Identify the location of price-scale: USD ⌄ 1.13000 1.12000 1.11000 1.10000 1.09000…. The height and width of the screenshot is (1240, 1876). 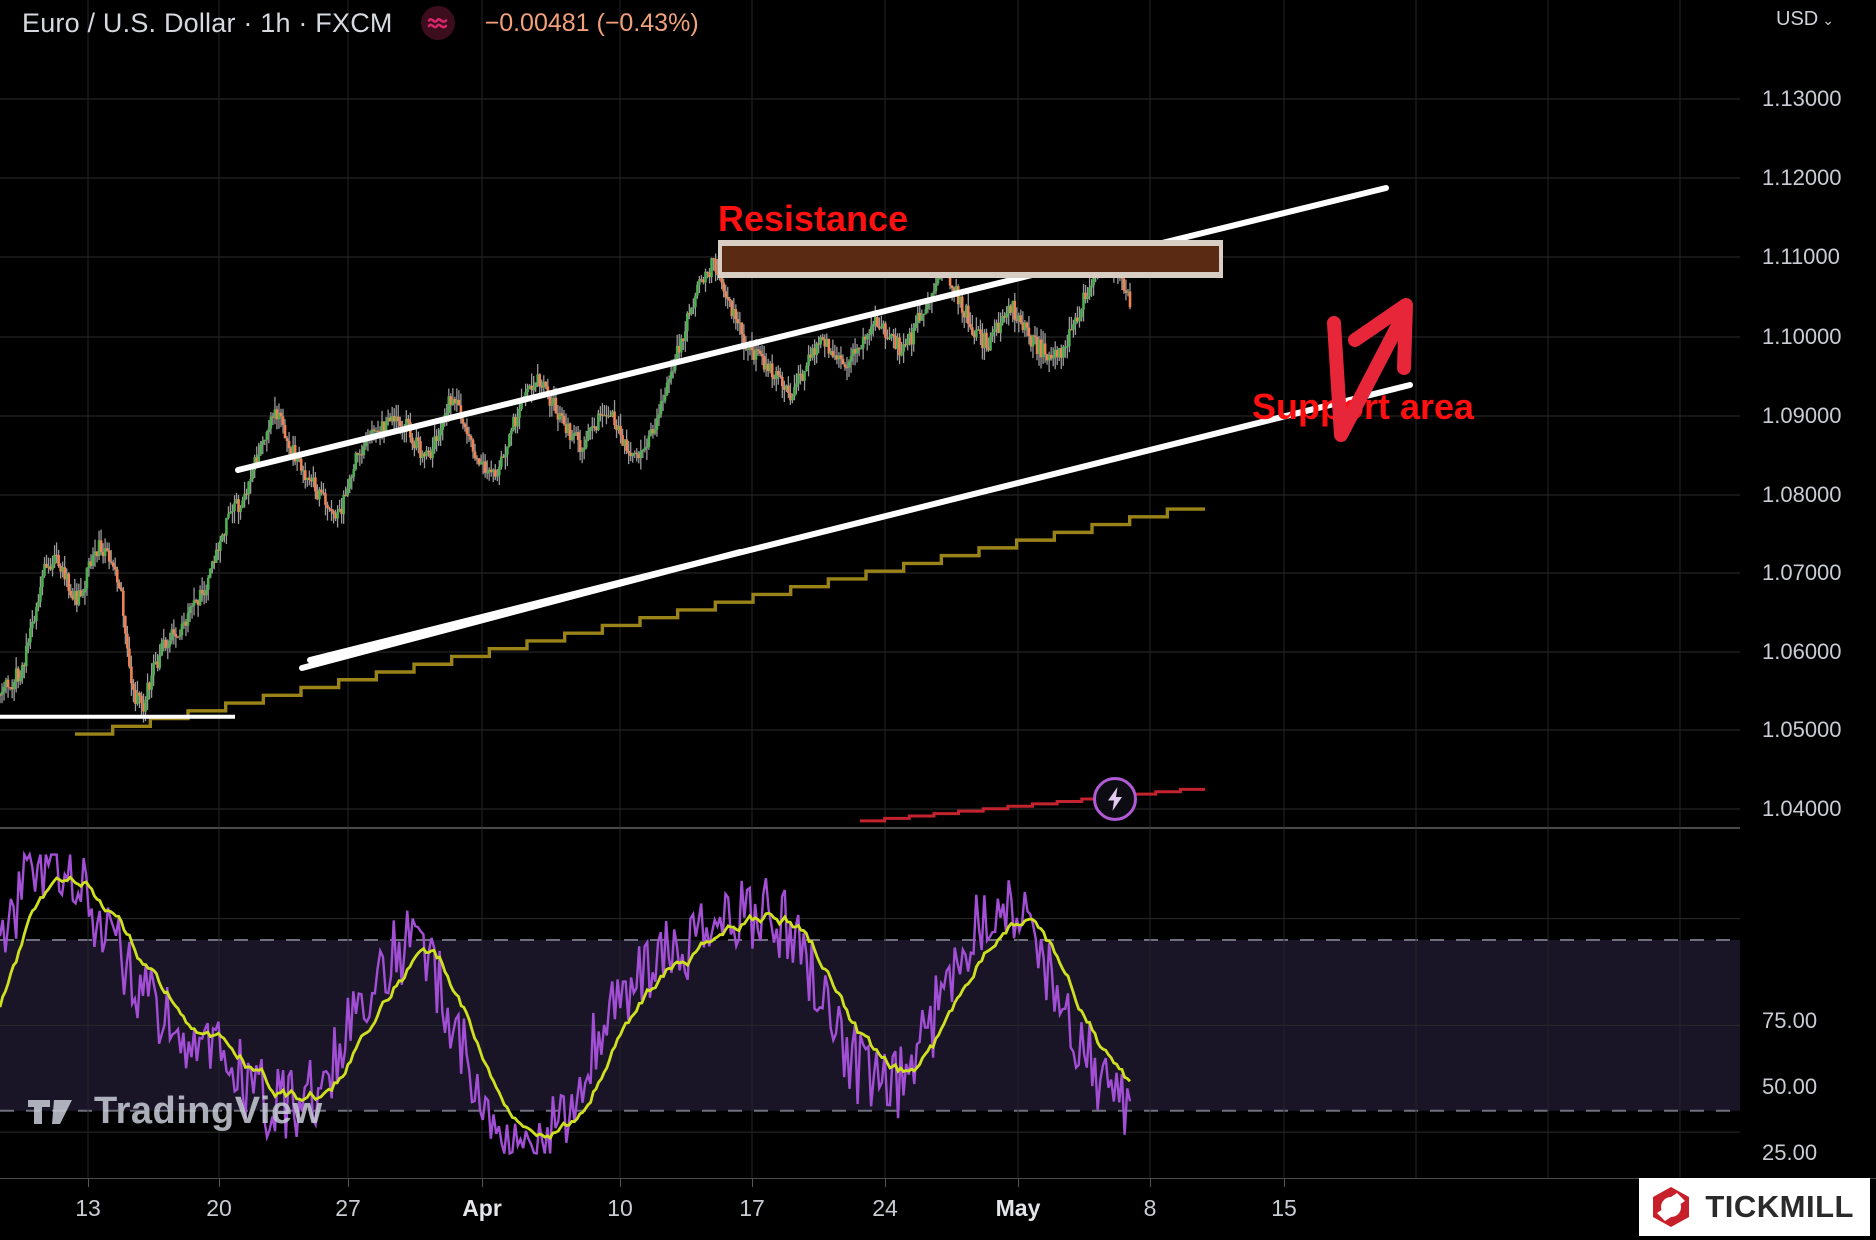
(1808, 589).